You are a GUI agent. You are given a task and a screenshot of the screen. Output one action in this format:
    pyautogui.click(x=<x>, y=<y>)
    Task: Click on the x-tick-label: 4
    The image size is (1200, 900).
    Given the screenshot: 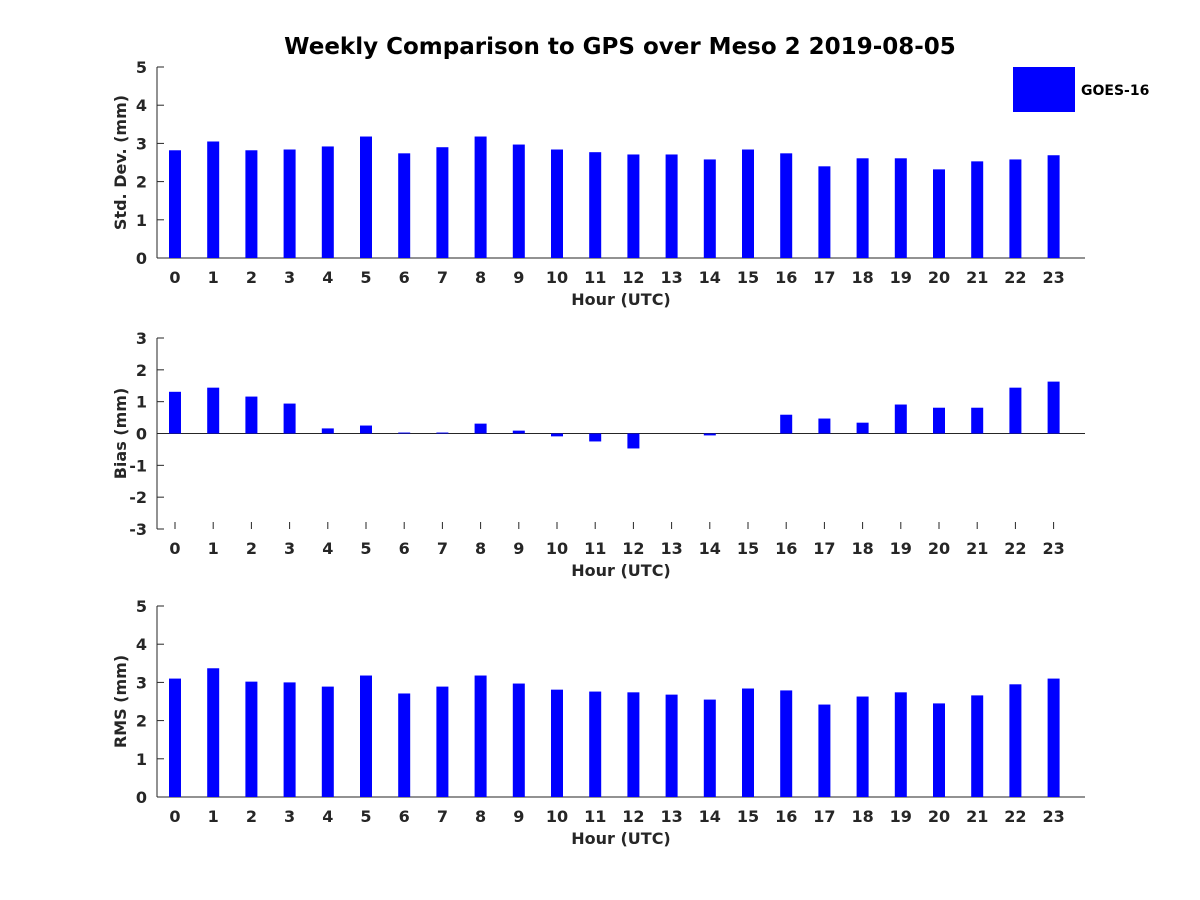 What is the action you would take?
    pyautogui.click(x=327, y=548)
    